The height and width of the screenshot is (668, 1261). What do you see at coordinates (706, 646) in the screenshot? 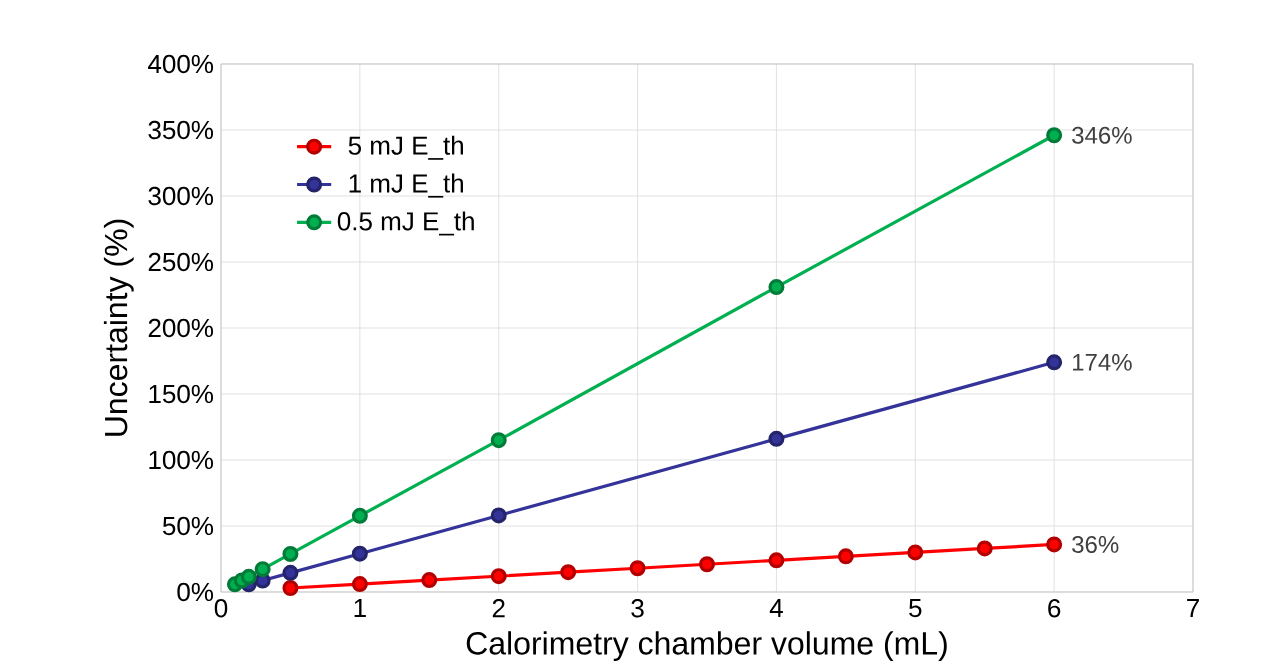
I see `x-axis-title: Calorimetry chamber volume (mL)` at bounding box center [706, 646].